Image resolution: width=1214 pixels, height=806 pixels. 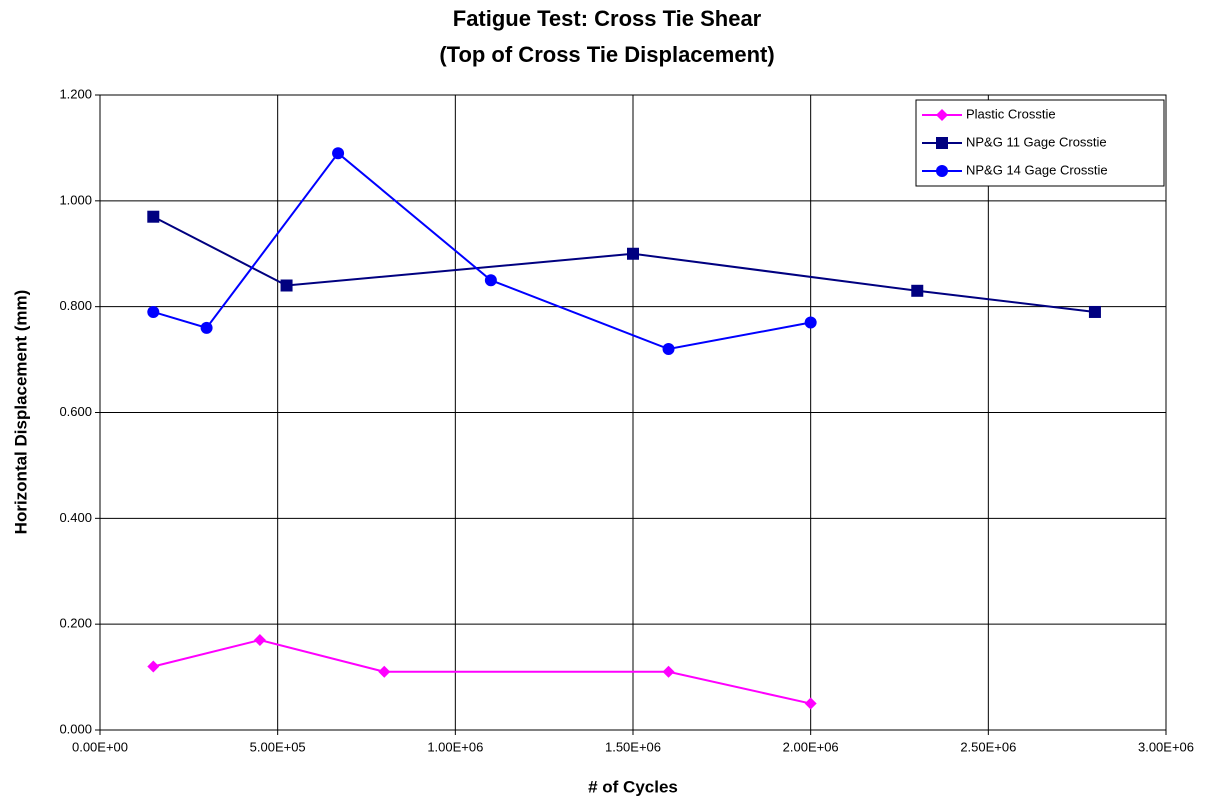 I want to click on x-tick-label: 2.50E+06, so click(x=988, y=746).